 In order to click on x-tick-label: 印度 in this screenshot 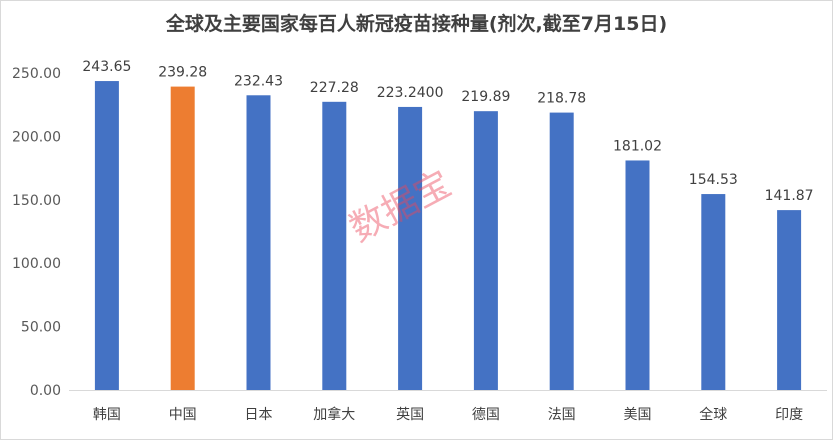, I will do `click(789, 415)`.